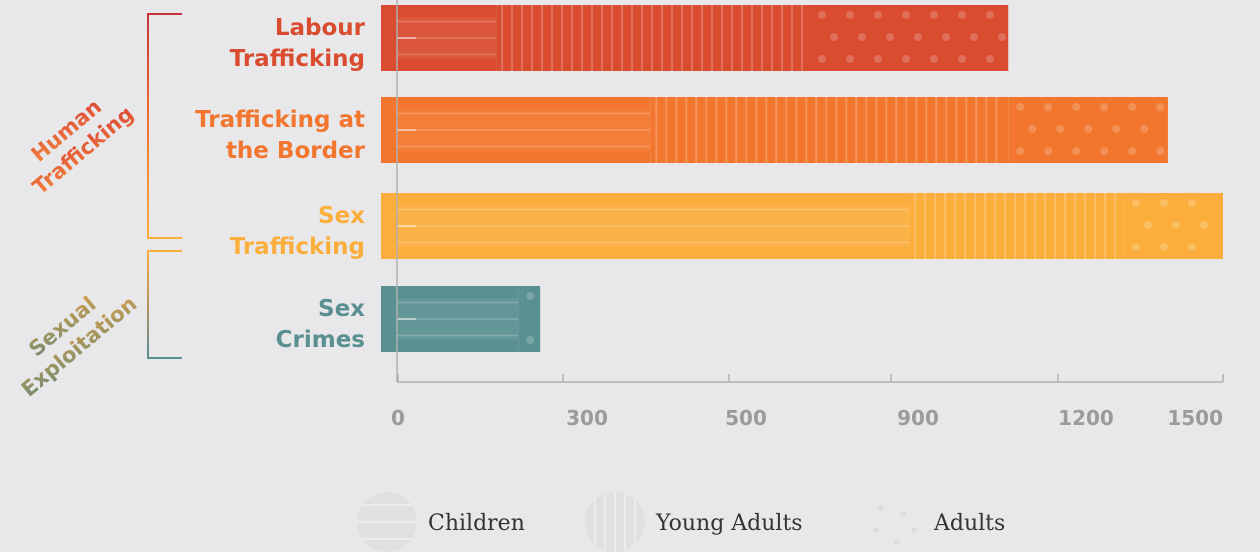 The height and width of the screenshot is (552, 1260). Describe the element at coordinates (746, 418) in the screenshot. I see `x-tick-label-500: 500` at that location.